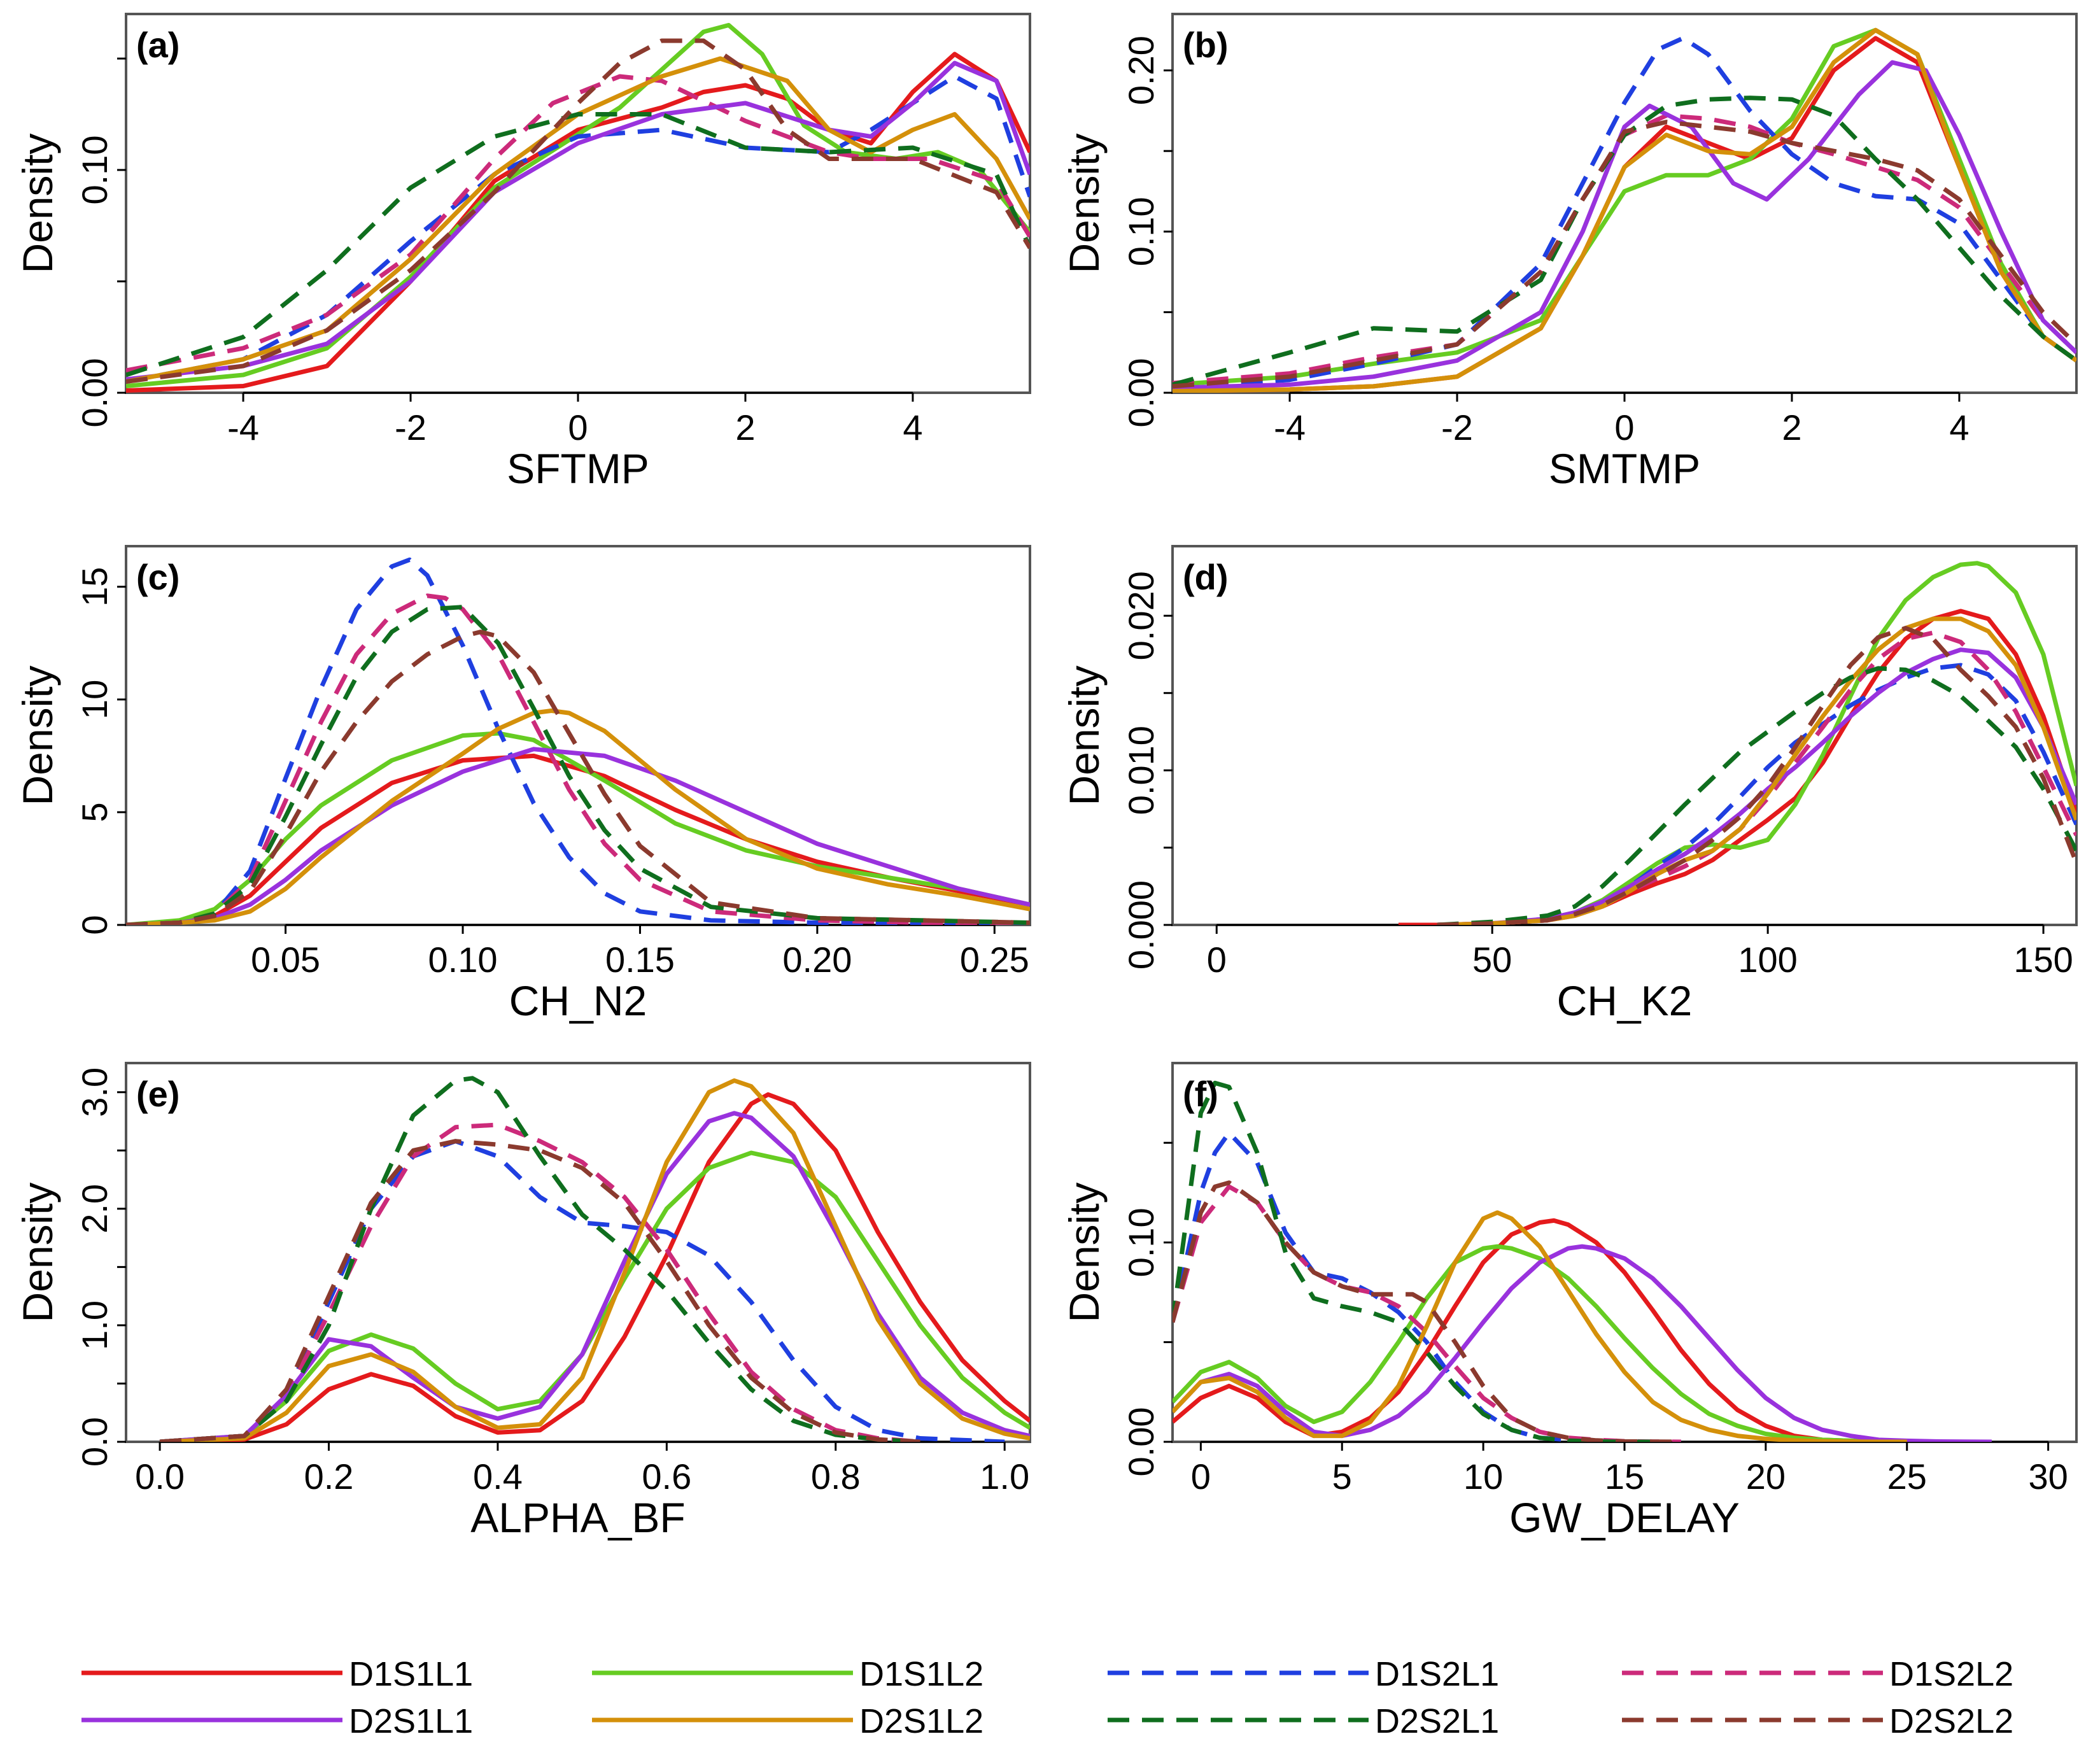 The image size is (2100, 1748). I want to click on panel-a: -4 -2 0 2 4 0.00 0.10 SFTMP Density (a), so click(522, 253).